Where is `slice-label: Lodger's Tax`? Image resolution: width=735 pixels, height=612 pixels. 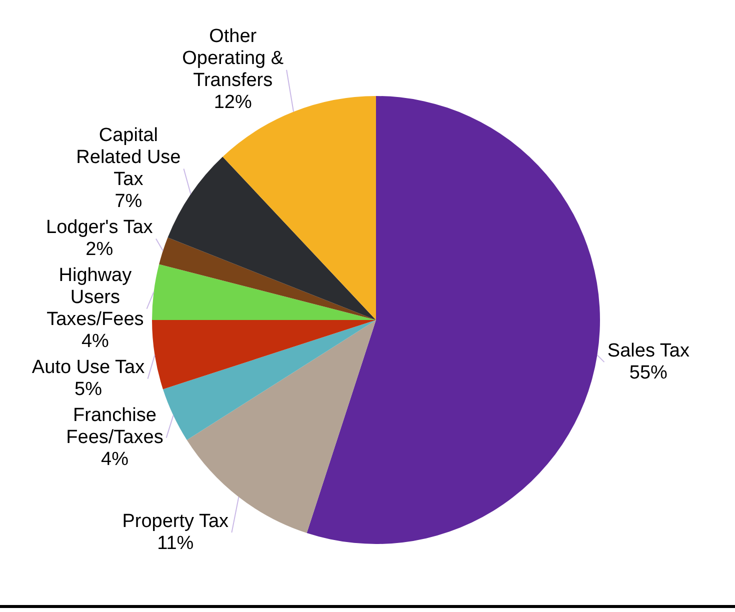
slice-label: Lodger's Tax is located at coordinates (100, 227).